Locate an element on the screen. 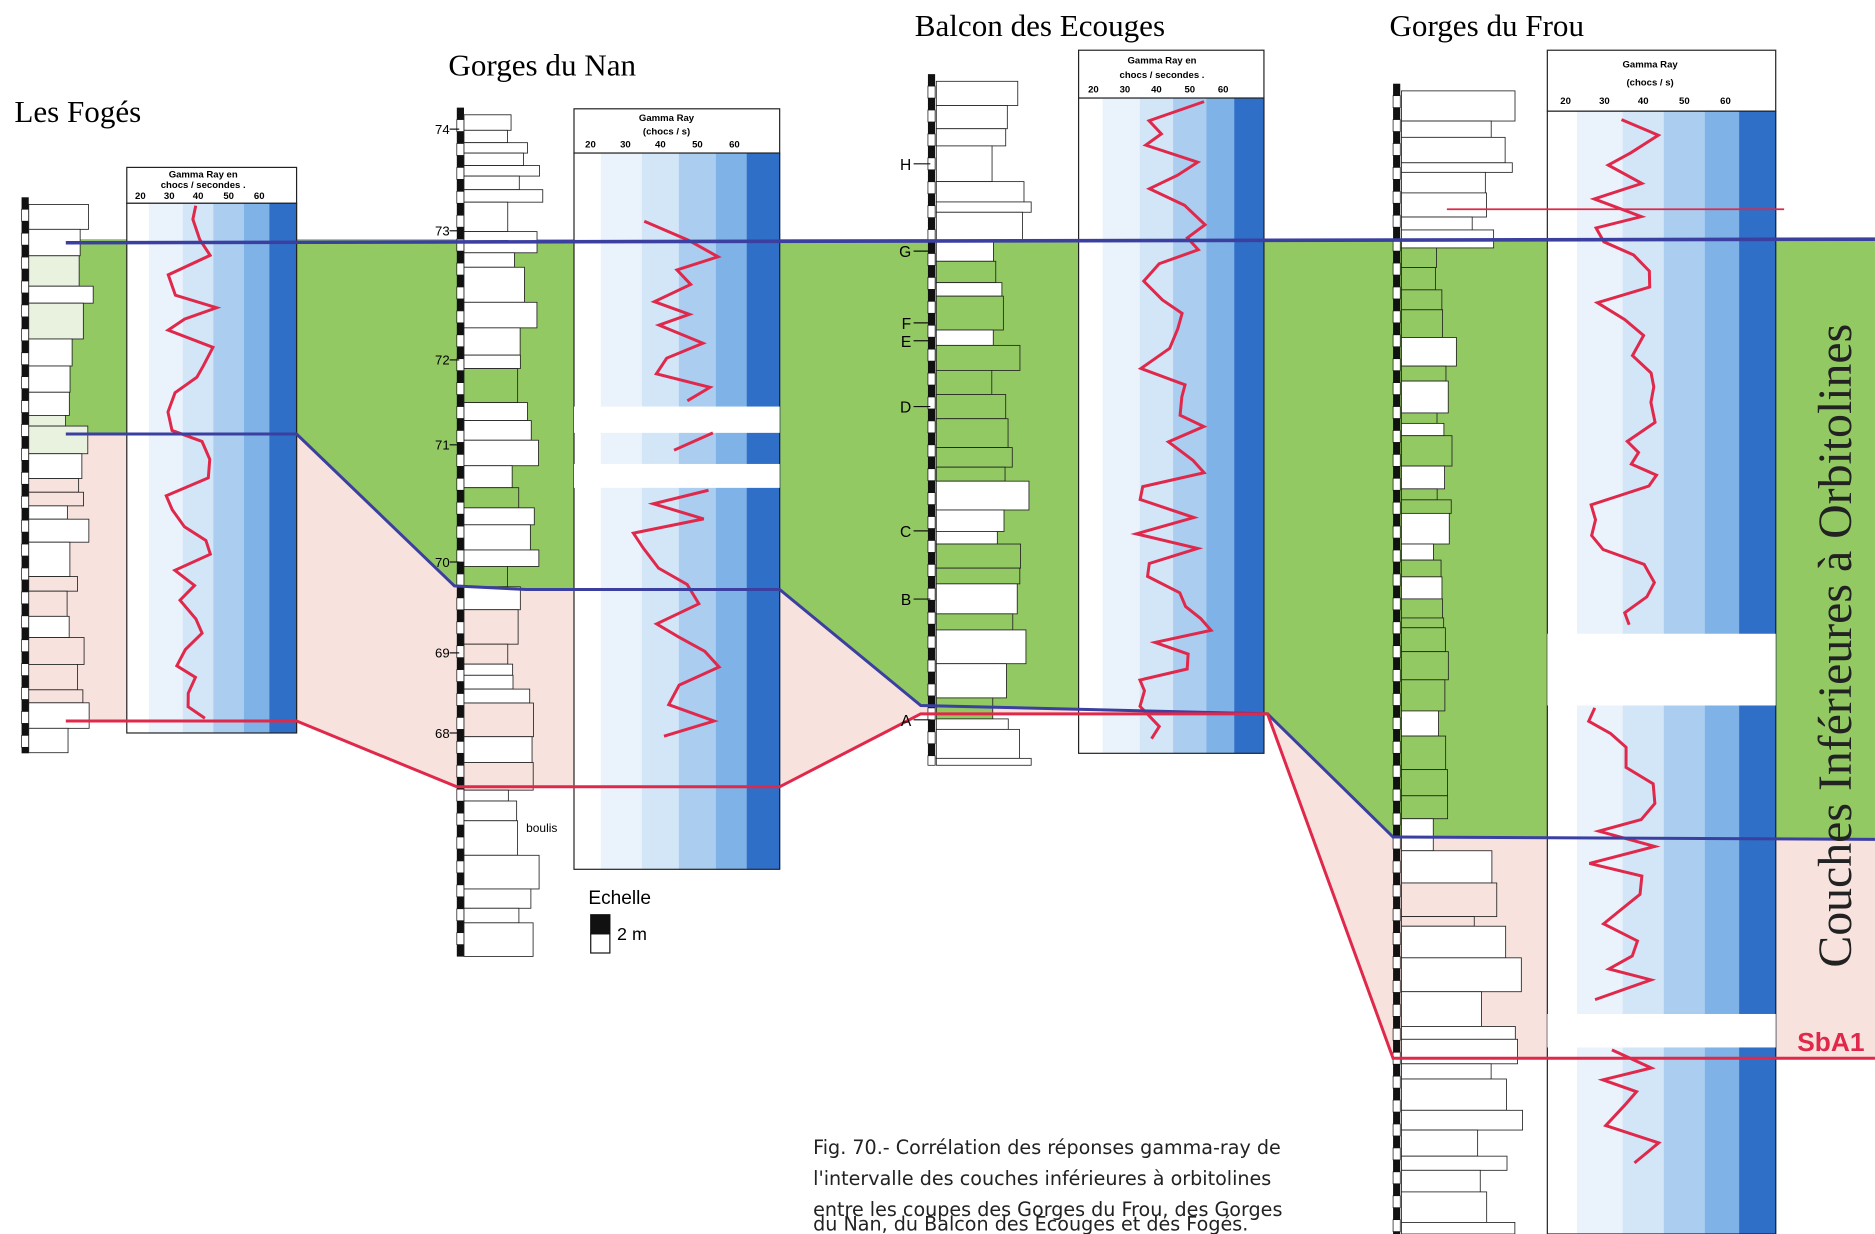 The width and height of the screenshot is (1875, 1234). gamma-scale-label: 30 is located at coordinates (169, 196).